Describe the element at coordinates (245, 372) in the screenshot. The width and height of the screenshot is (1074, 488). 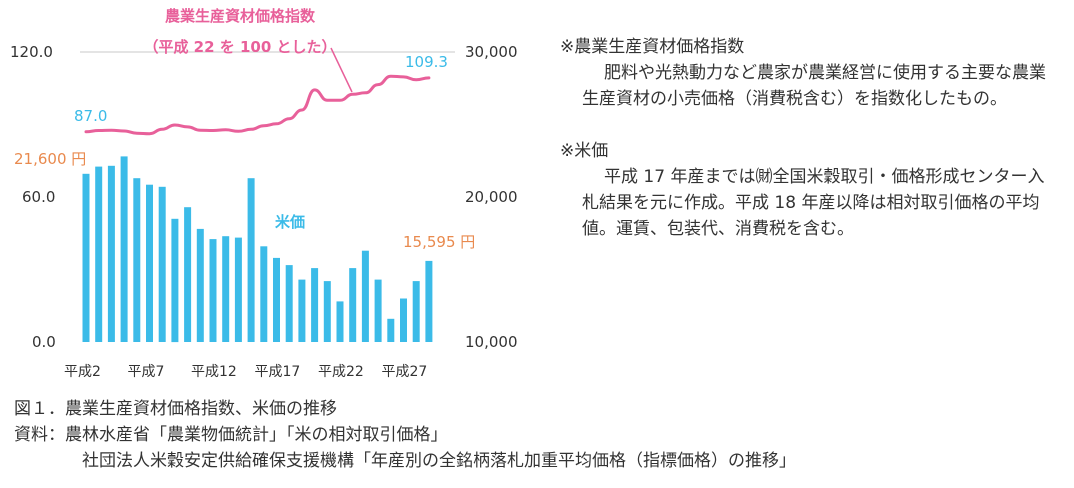
I see `x-tick-labels: 平成2 平成7 平成12 平成17 平成22 平成27` at that location.